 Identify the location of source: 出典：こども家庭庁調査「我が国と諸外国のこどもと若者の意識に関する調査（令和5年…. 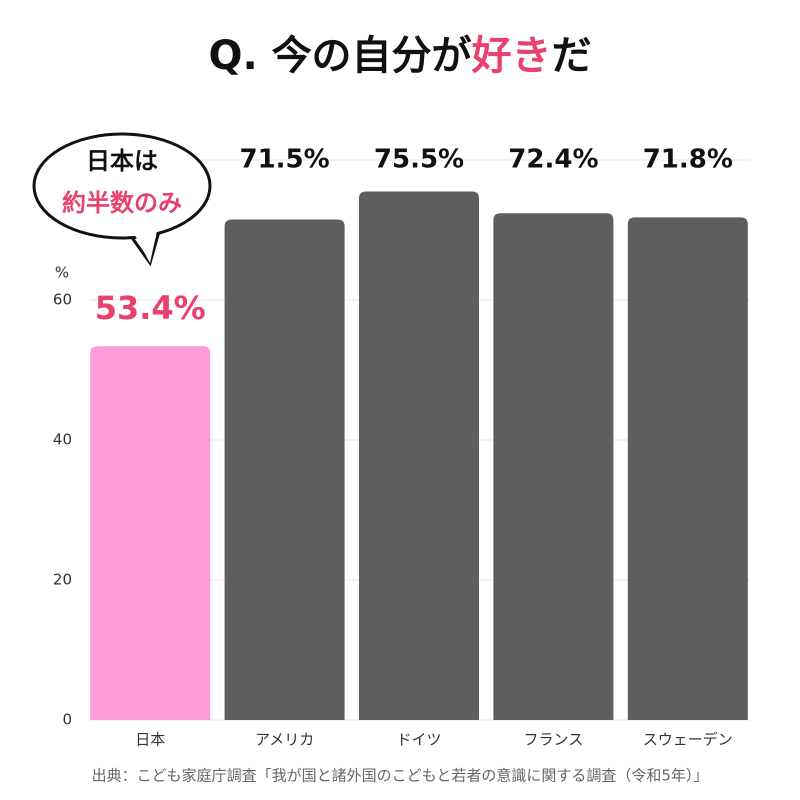
(400, 776).